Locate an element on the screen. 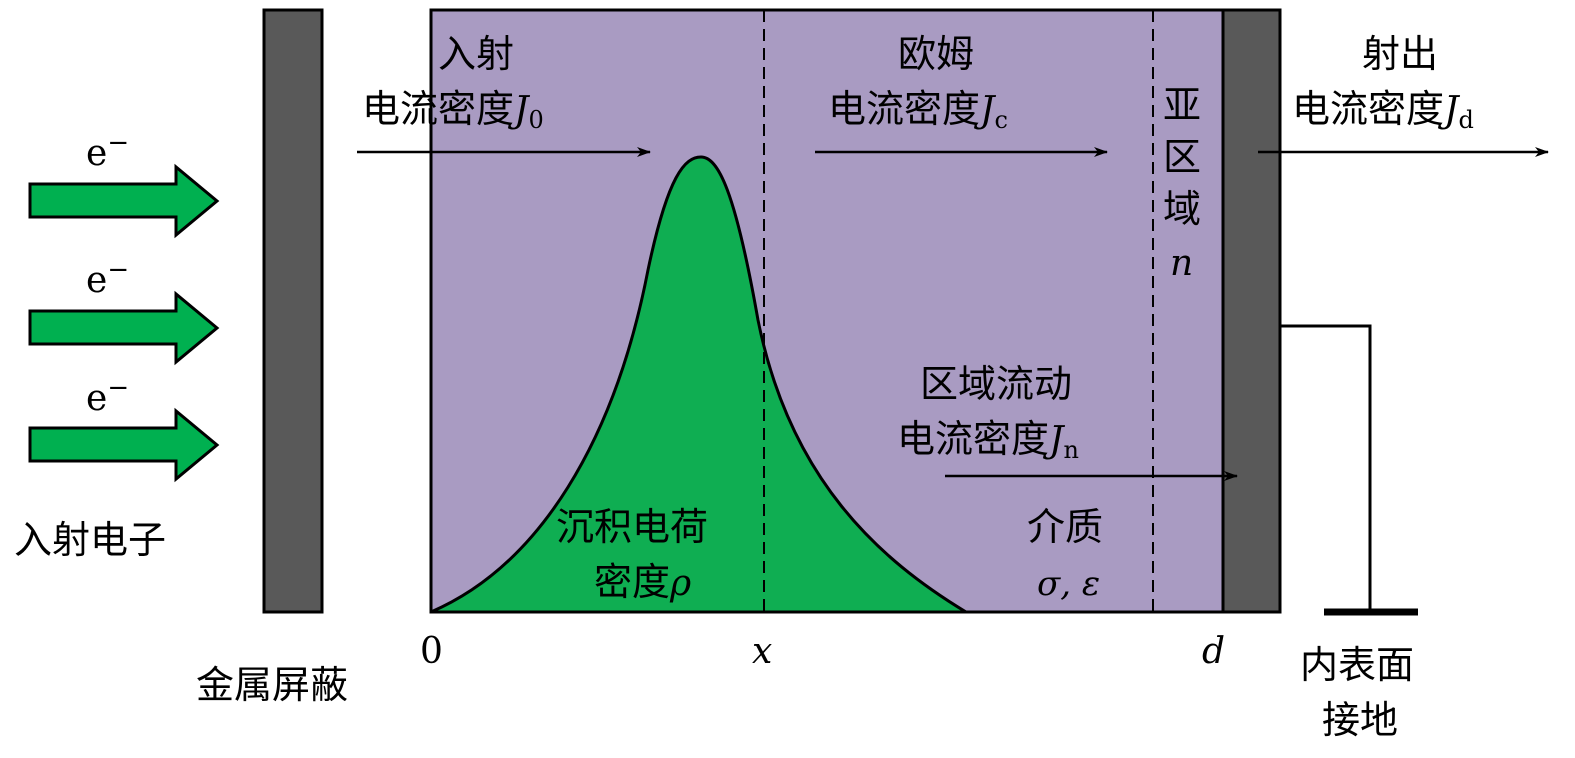 The image size is (1575, 758). ground-label-2: 接地 is located at coordinates (1360, 720).